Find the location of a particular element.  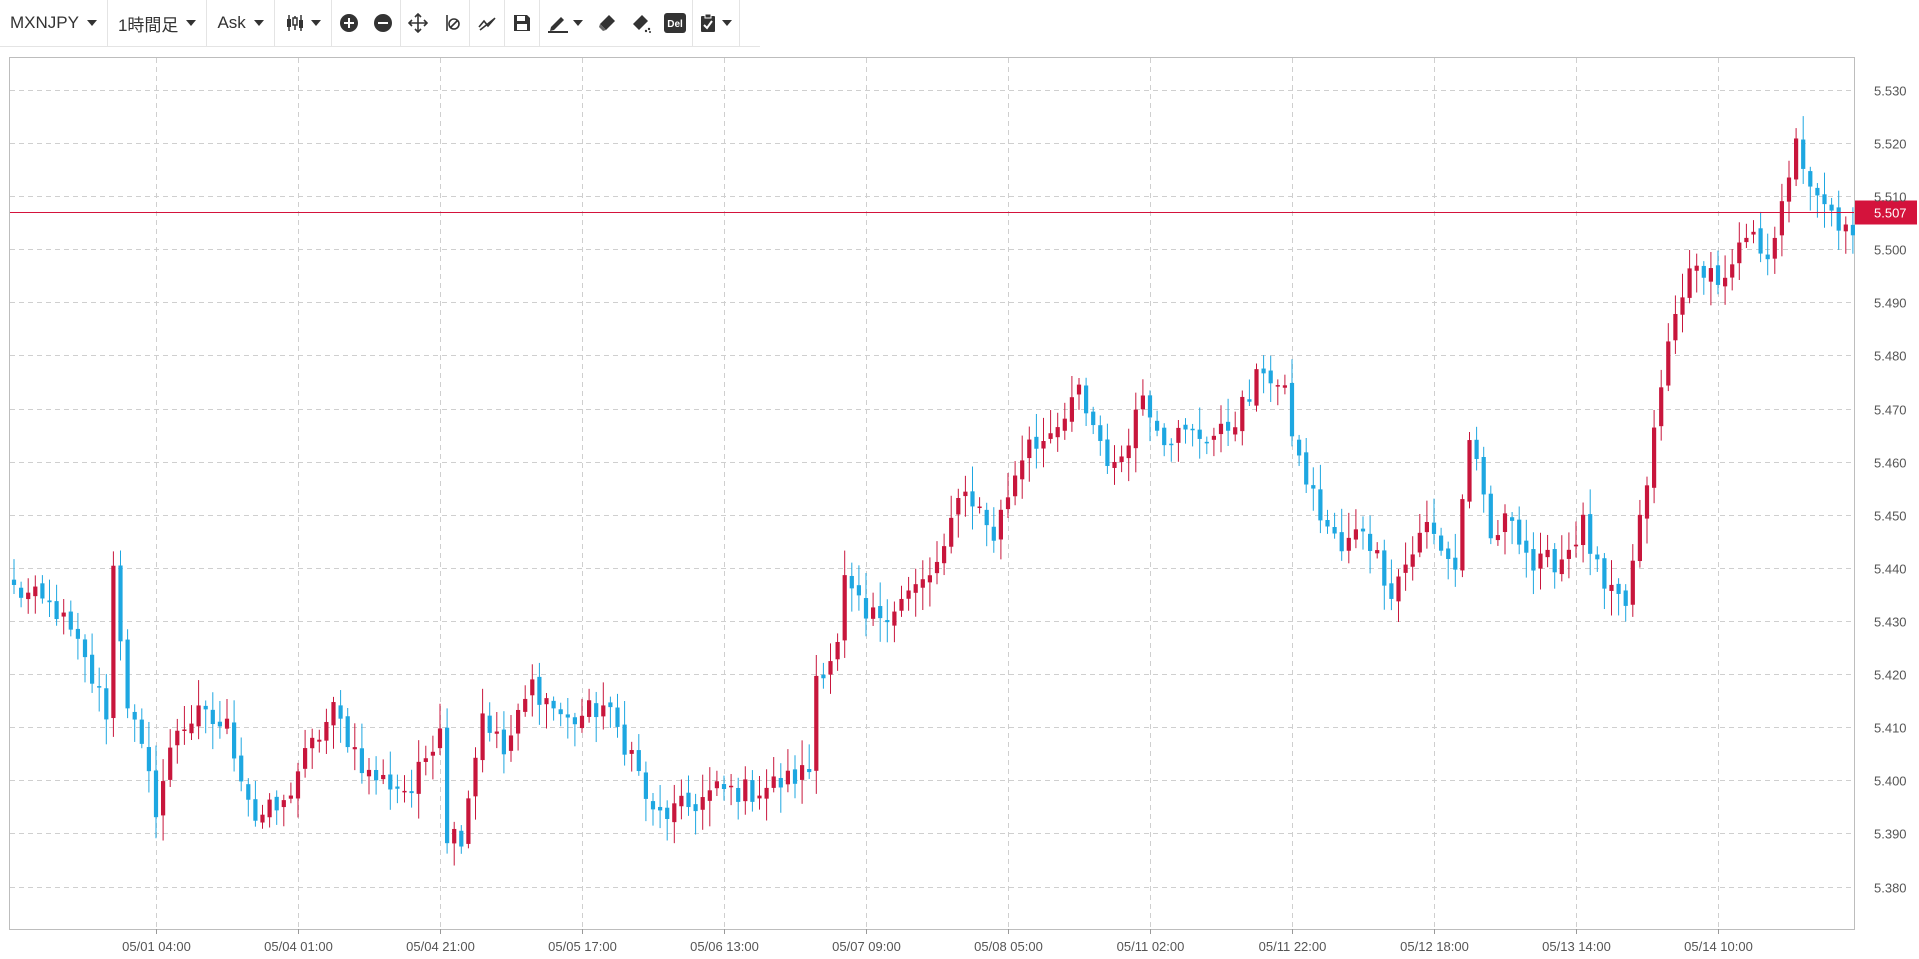

move-button is located at coordinates (418, 23).